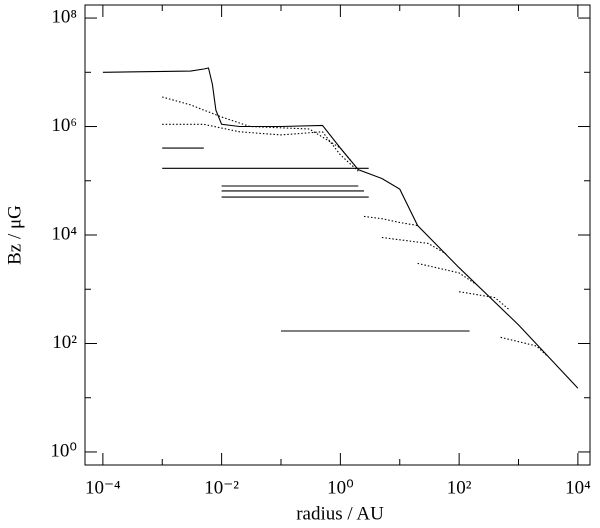 This screenshot has width=600, height=528. What do you see at coordinates (103, 487) in the screenshot?
I see `x-tick-label: 10⁻⁴` at bounding box center [103, 487].